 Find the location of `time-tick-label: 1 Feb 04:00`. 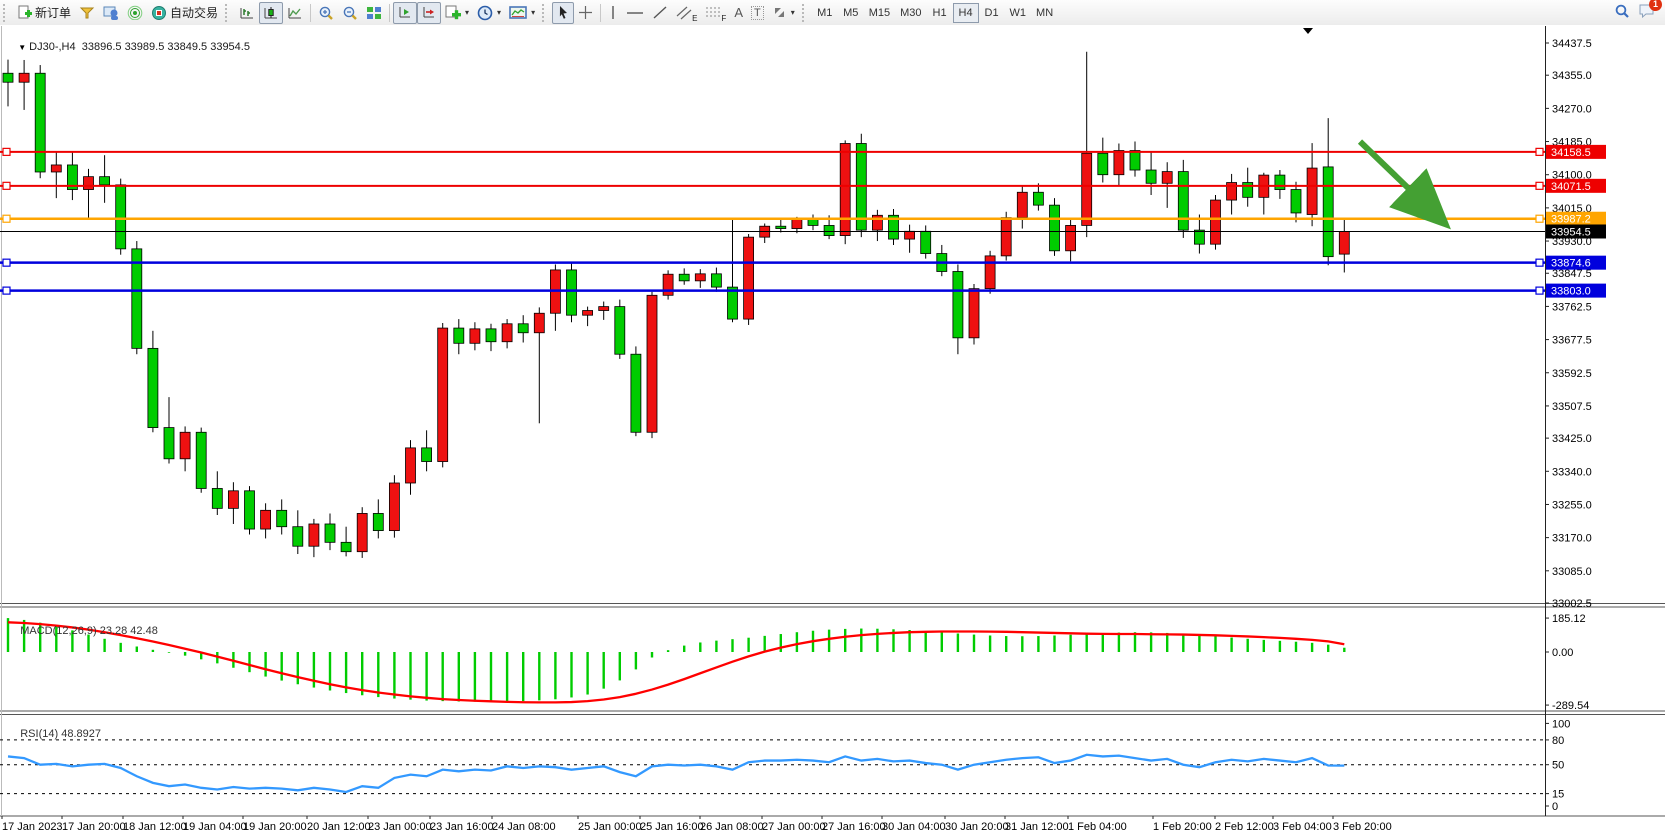

time-tick-label: 1 Feb 04:00 is located at coordinates (1097, 827).